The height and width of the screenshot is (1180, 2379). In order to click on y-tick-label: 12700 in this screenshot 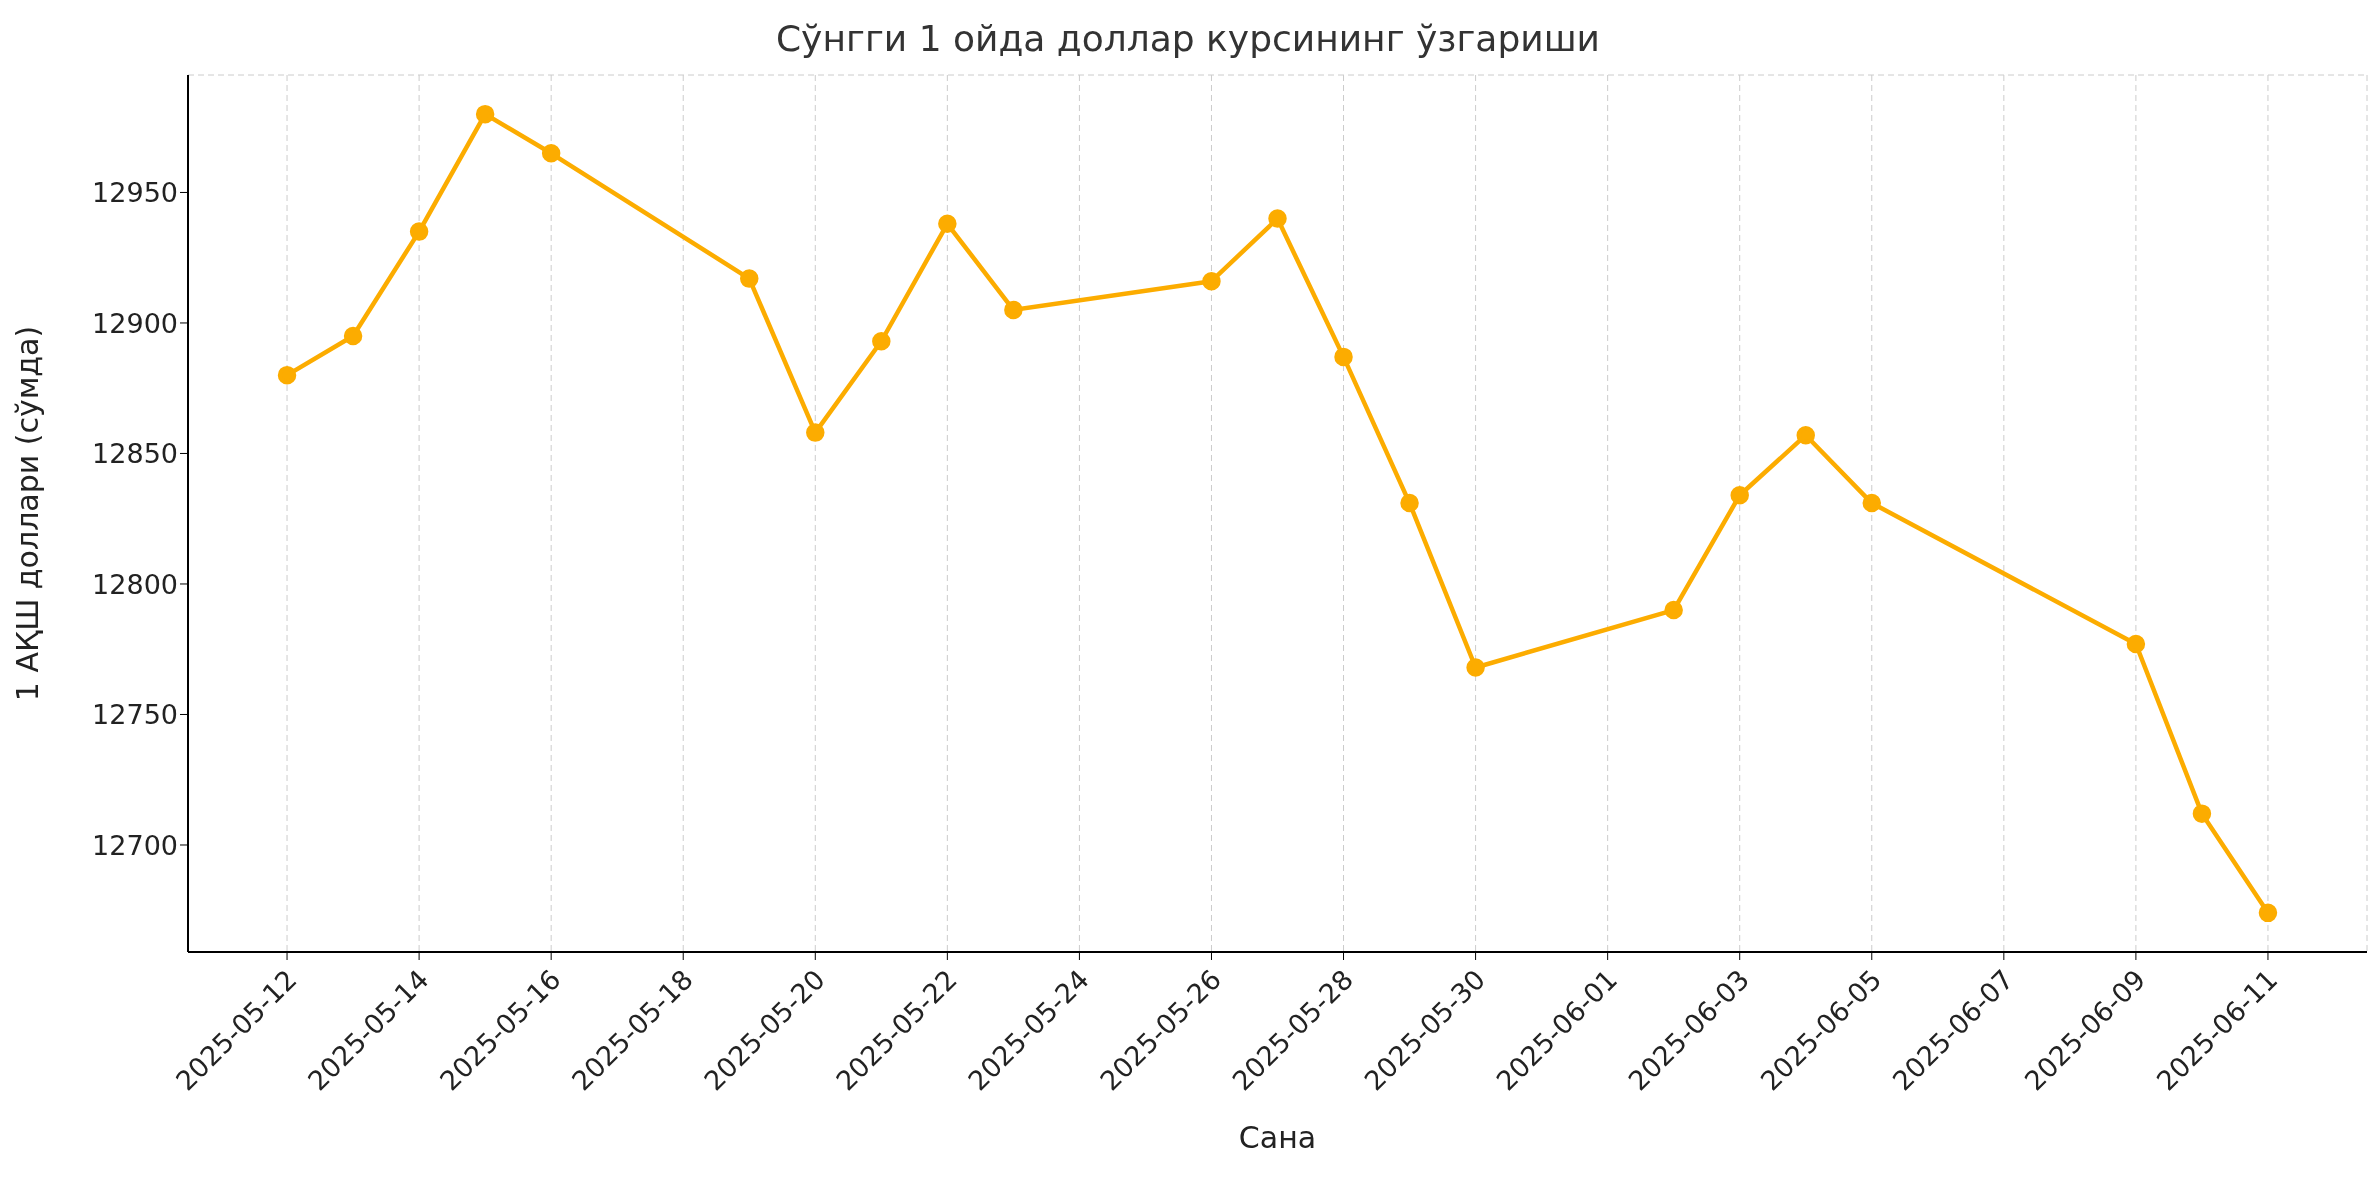, I will do `click(135, 845)`.